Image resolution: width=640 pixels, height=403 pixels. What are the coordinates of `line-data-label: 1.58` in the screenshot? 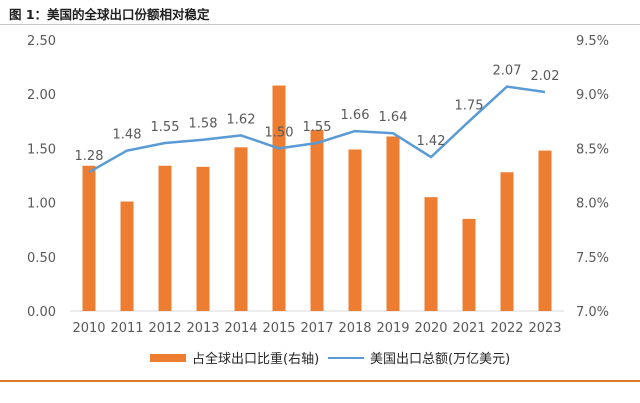 It's located at (203, 124).